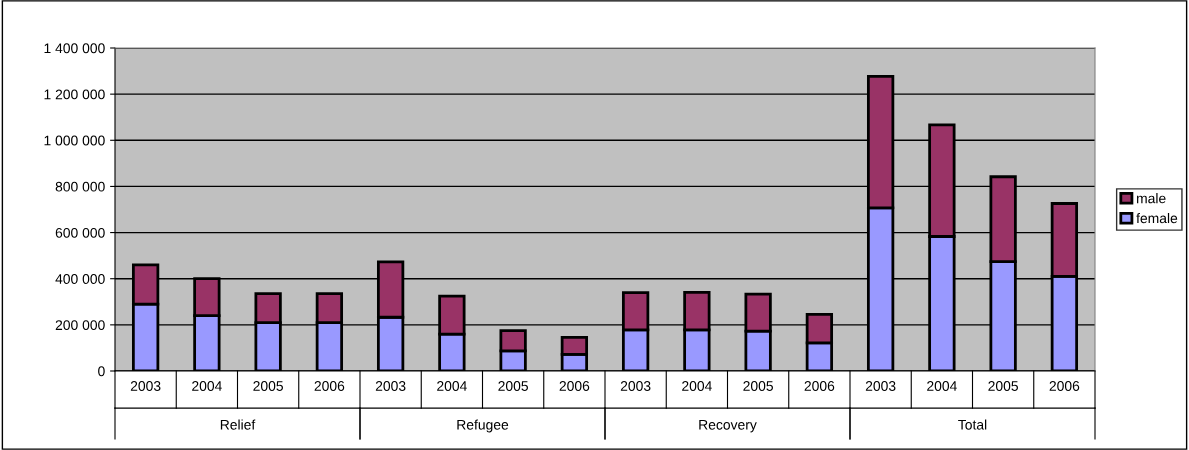  Describe the element at coordinates (80, 279) in the screenshot. I see `y-tick-label: 400 000` at that location.